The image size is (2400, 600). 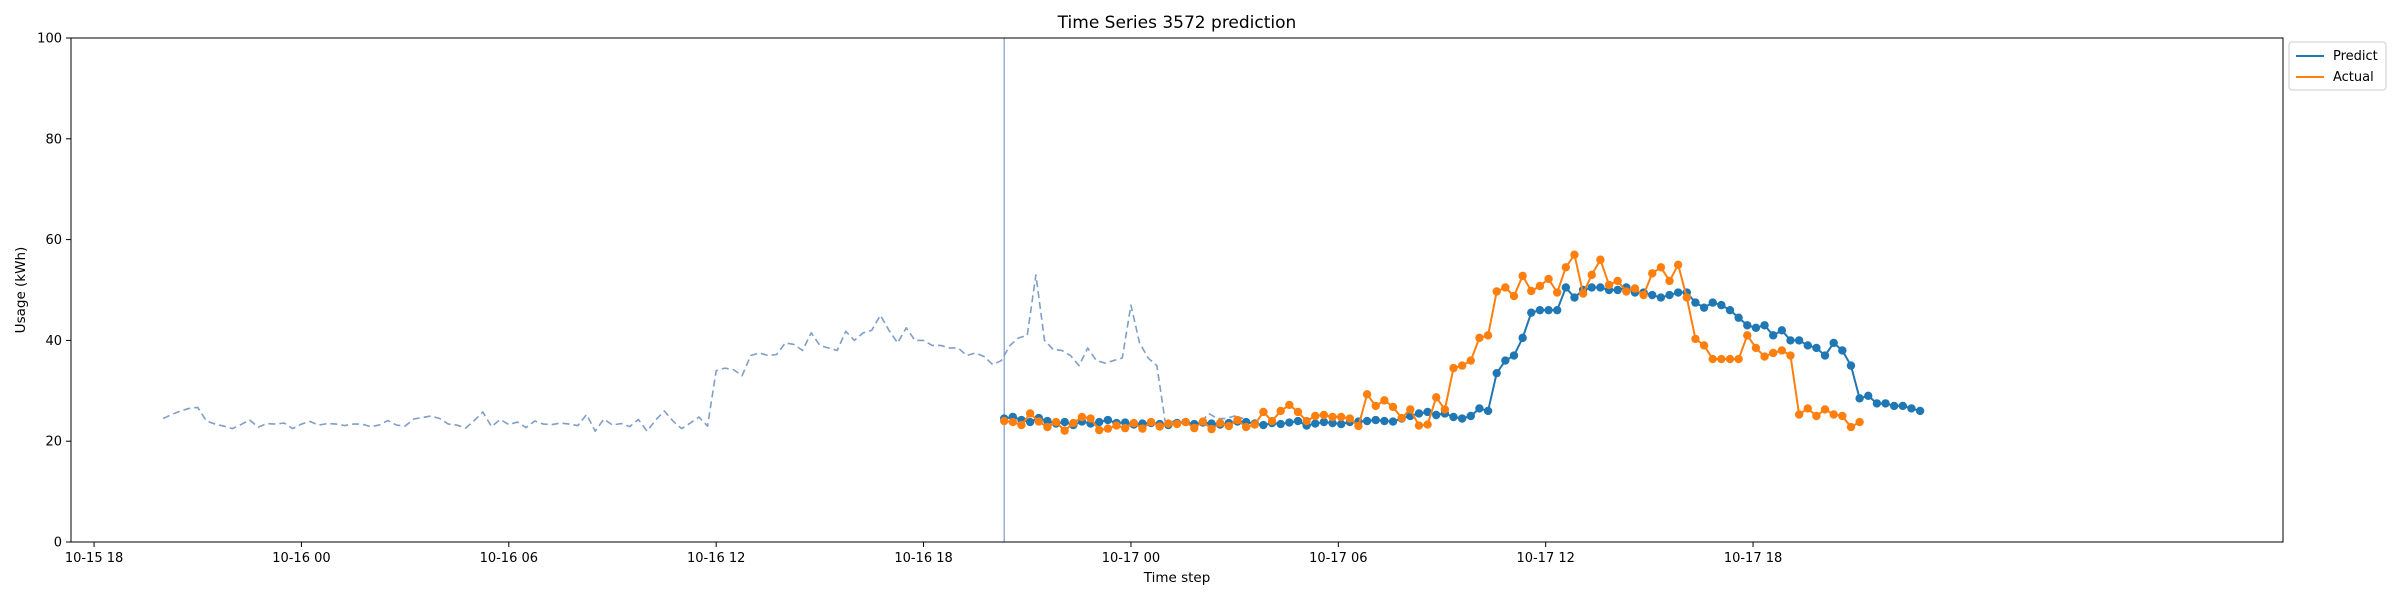 What do you see at coordinates (49, 39) in the screenshot?
I see `y-tick-label: 100` at bounding box center [49, 39].